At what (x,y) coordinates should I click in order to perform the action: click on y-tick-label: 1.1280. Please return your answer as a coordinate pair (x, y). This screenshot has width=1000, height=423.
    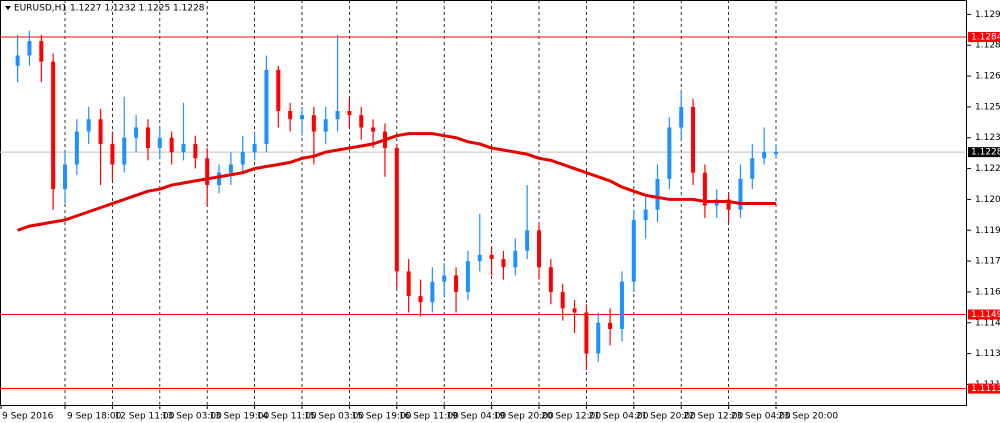
    Looking at the image, I should click on (987, 46).